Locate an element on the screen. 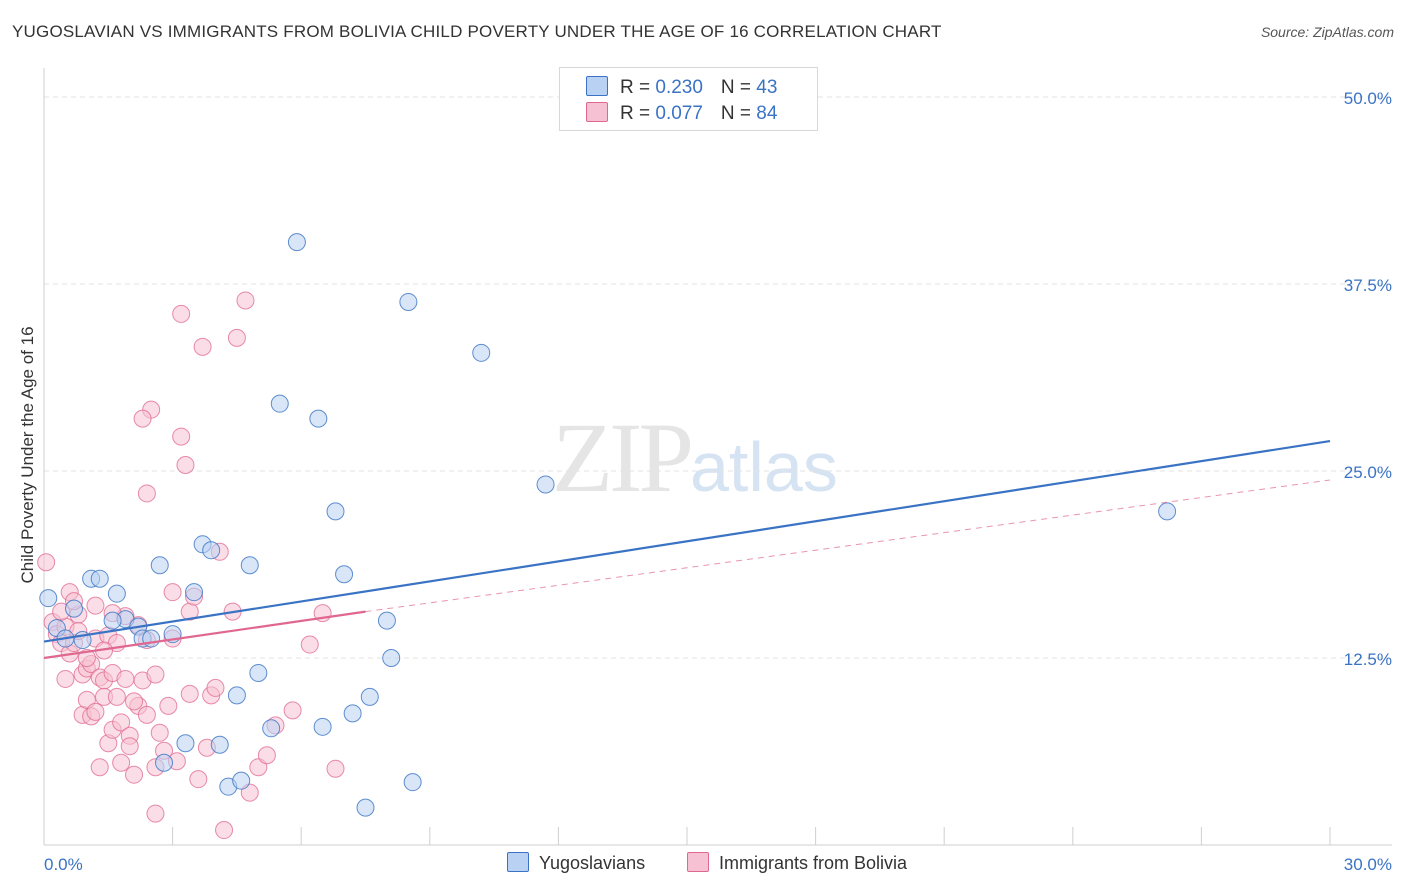 This screenshot has width=1406, height=892. y-tick-label: 12.5% is located at coordinates (1368, 659).